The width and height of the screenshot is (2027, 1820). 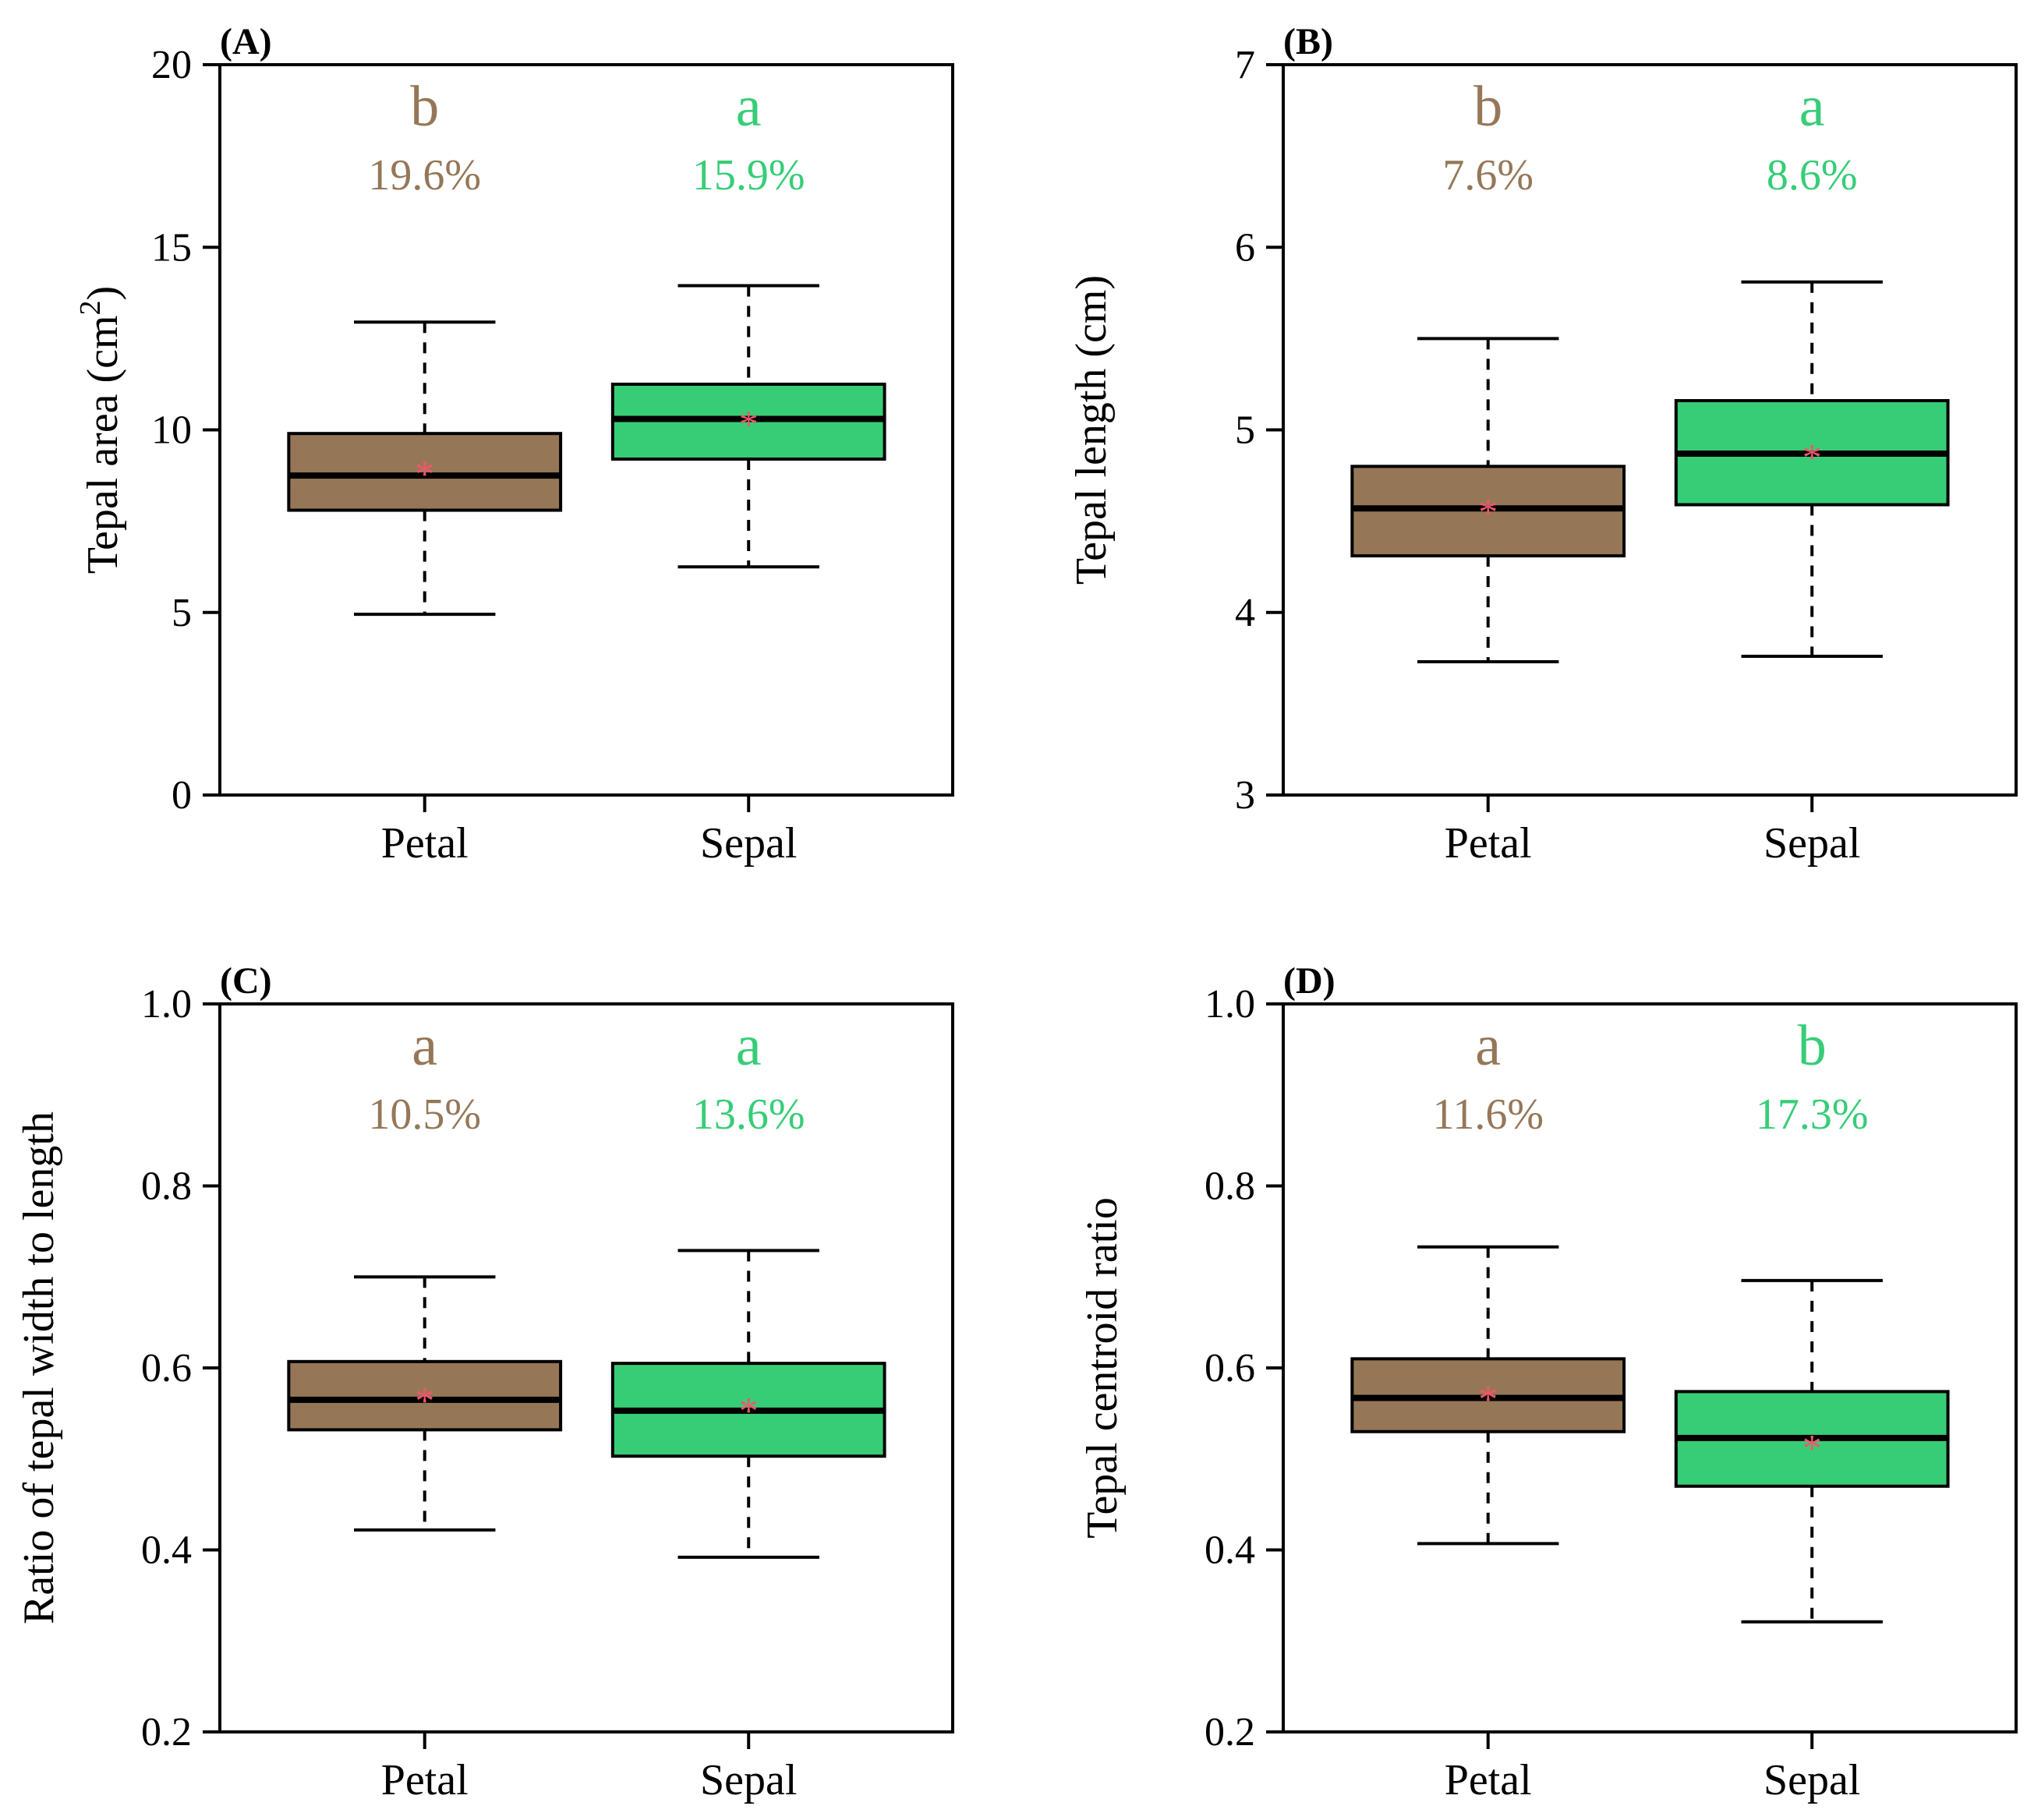 What do you see at coordinates (182, 796) in the screenshot?
I see `y-tick-label: 0` at bounding box center [182, 796].